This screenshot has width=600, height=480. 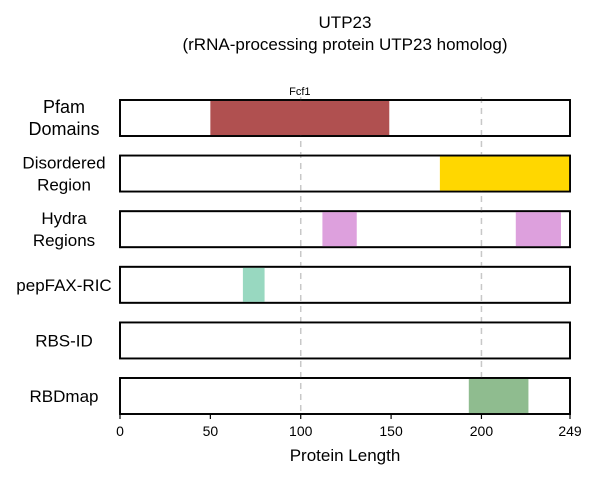 What do you see at coordinates (301, 431) in the screenshot?
I see `x-tick-label: 100` at bounding box center [301, 431].